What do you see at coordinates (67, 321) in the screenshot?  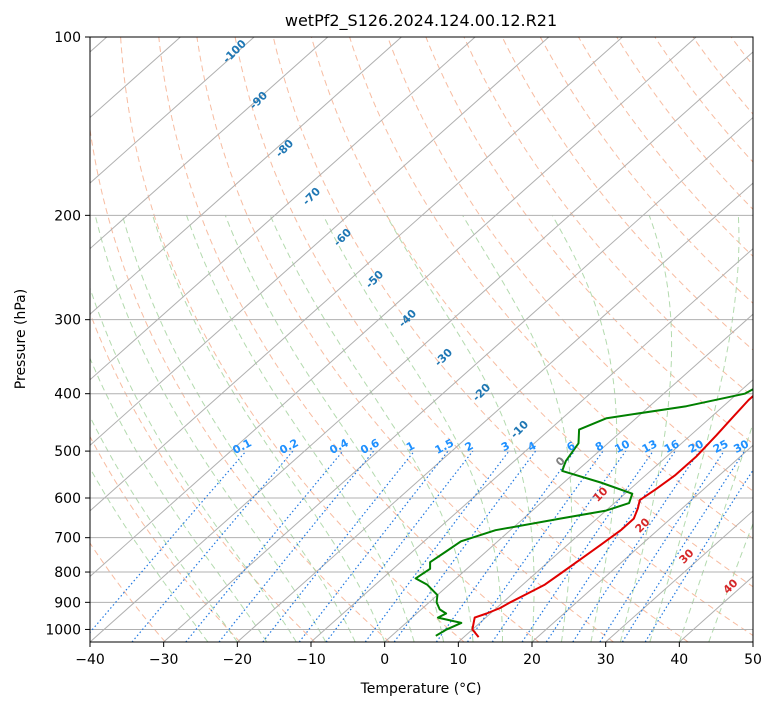 I see `y-tick-label: 300` at bounding box center [67, 321].